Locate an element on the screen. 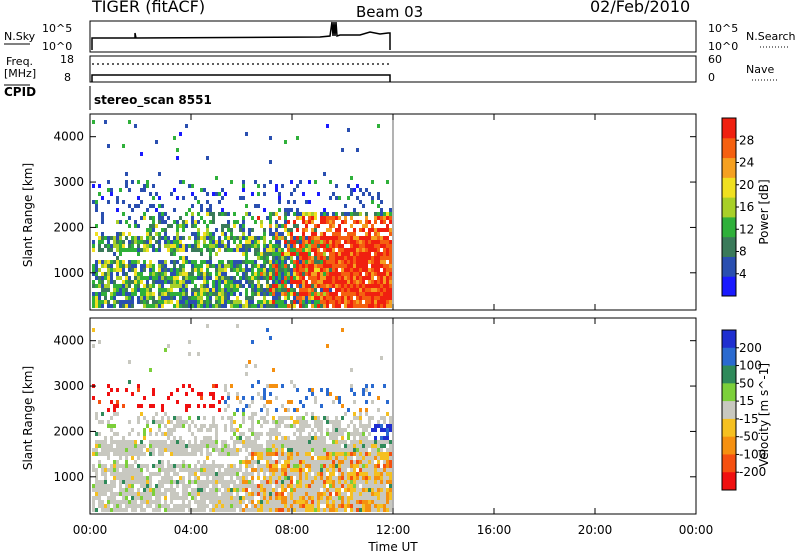  colorbar-segment is located at coordinates (729, 428).